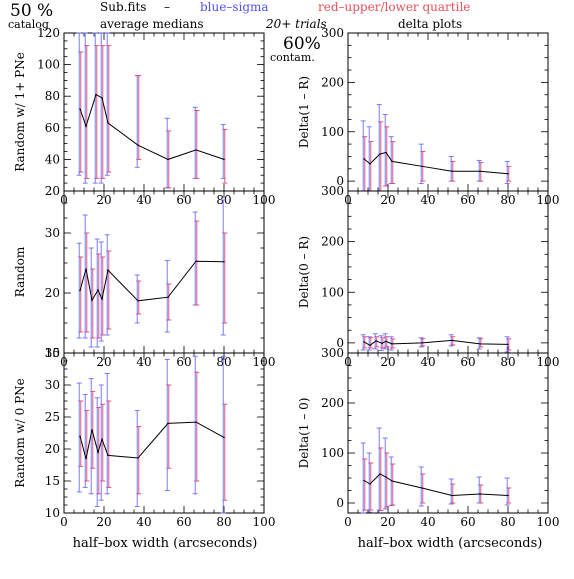 This screenshot has height=579, width=574. What do you see at coordinates (52, 513) in the screenshot?
I see `y-tick-label: 10` at bounding box center [52, 513].